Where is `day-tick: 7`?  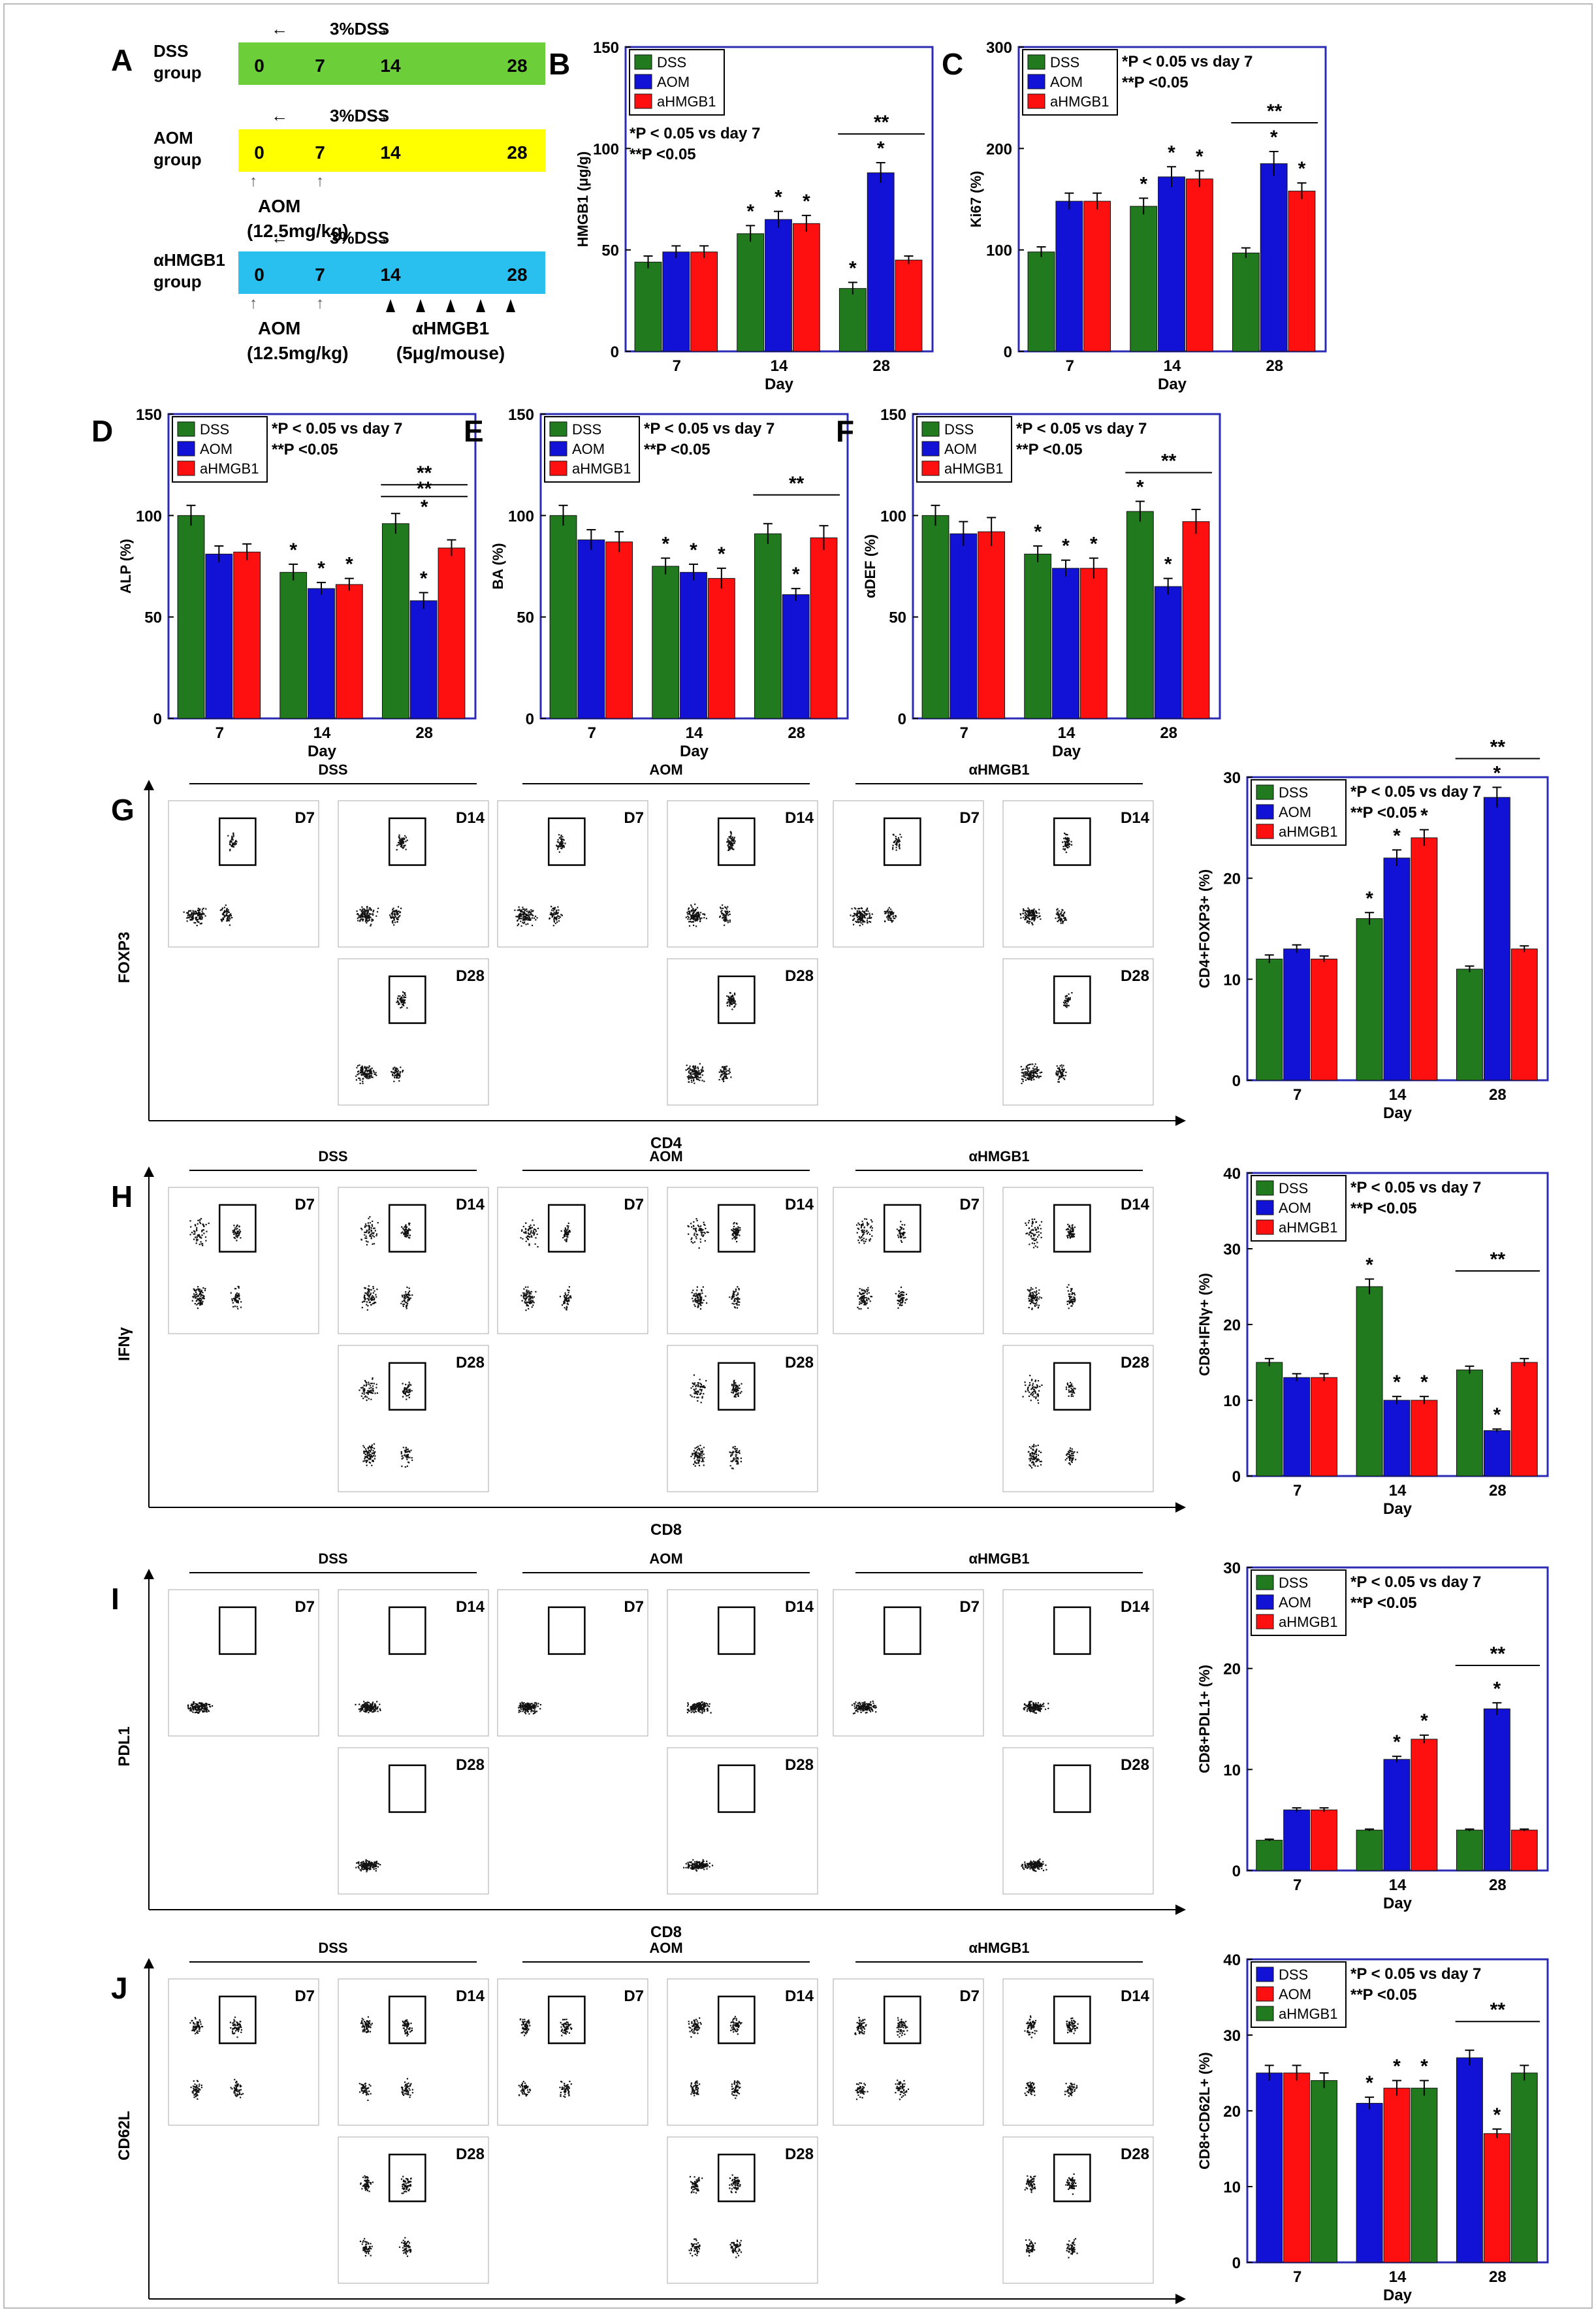
day-tick: 7 is located at coordinates (320, 66).